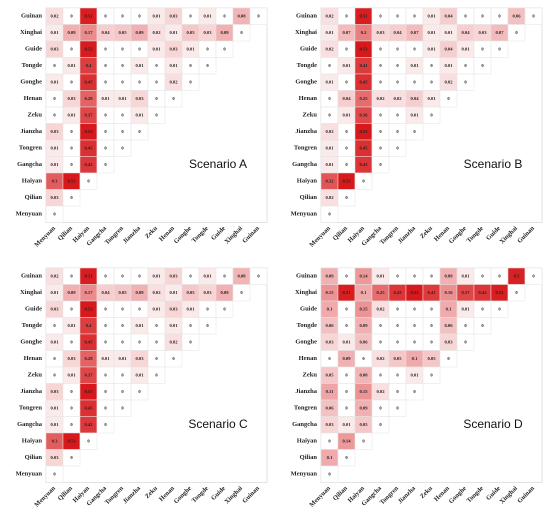 The width and height of the screenshot is (550, 519). Describe the element at coordinates (407, 234) in the screenshot. I see `column-label: Jianzha` at that location.